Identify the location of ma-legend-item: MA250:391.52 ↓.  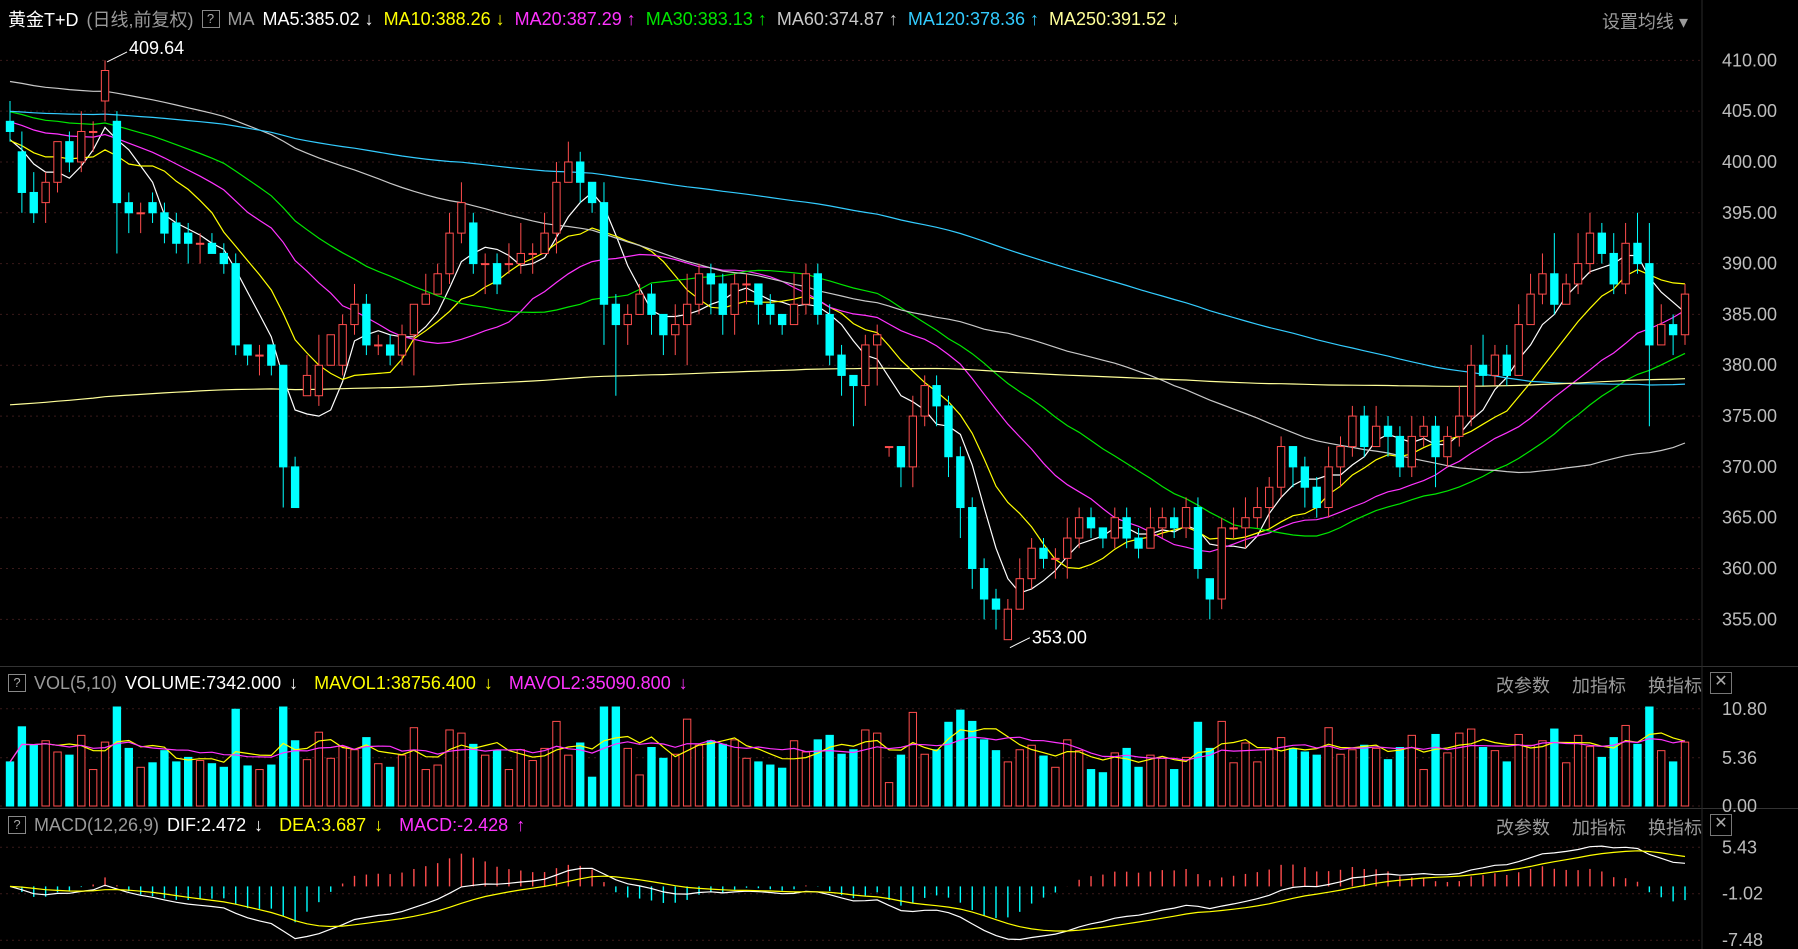
(1115, 18).